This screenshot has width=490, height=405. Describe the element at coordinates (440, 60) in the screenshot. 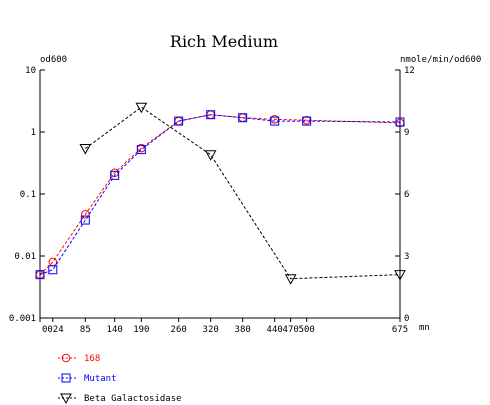

I see `y-right-label: nmole/min/od600` at that location.